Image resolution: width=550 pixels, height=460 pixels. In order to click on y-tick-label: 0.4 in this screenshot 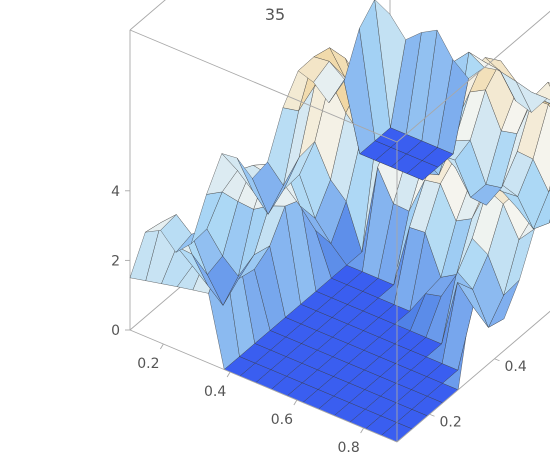, I will do `click(516, 367)`.